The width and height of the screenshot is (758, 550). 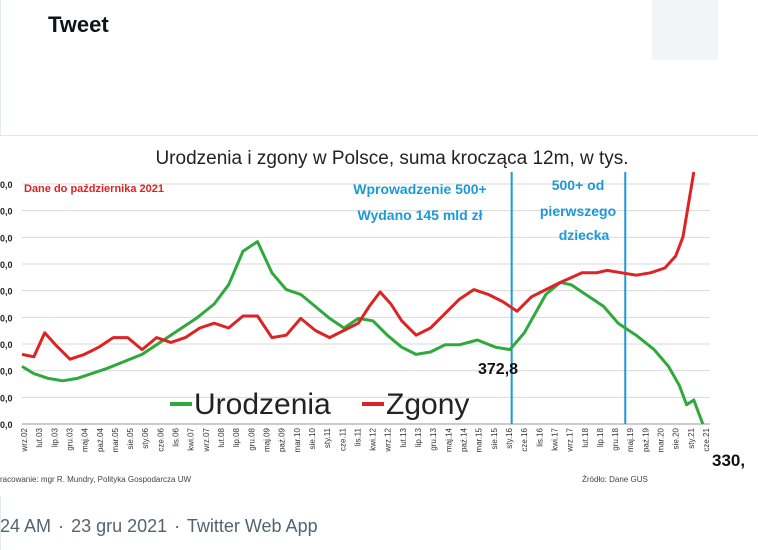 I want to click on x-tick-label: maj.14, so click(x=448, y=439).